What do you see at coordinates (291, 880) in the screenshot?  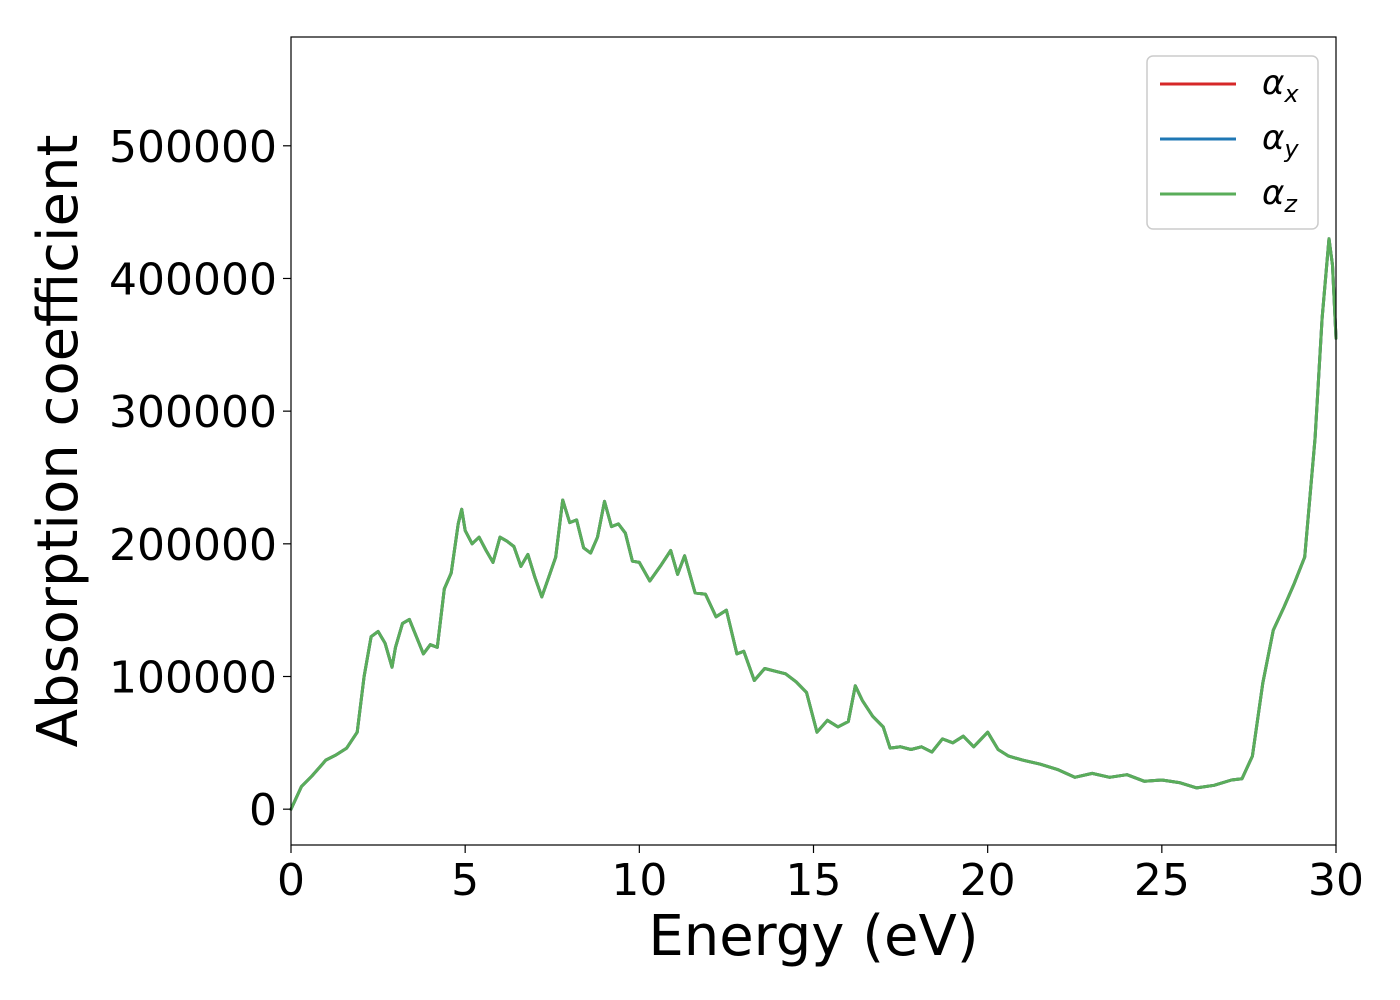 I see `x-tick-label: 0` at bounding box center [291, 880].